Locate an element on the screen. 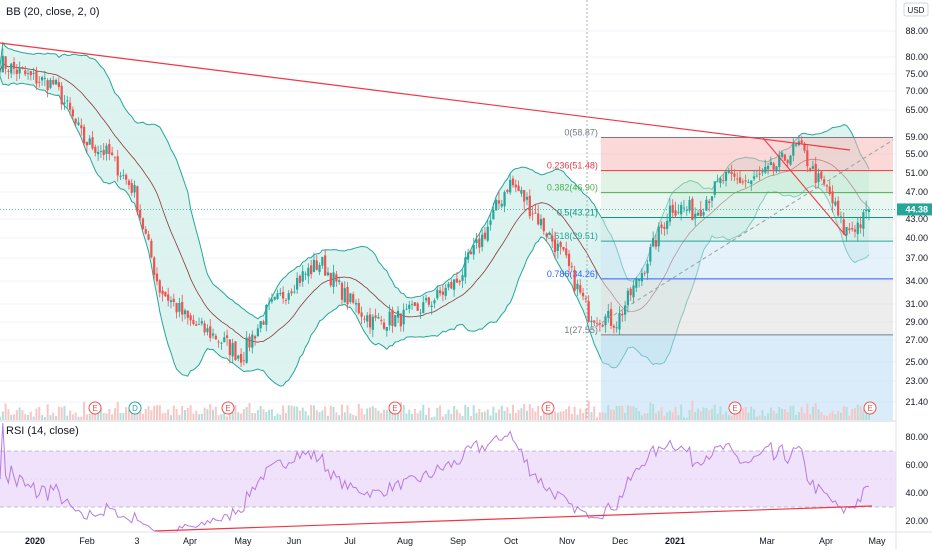  fib-zone is located at coordinates (746, 154).